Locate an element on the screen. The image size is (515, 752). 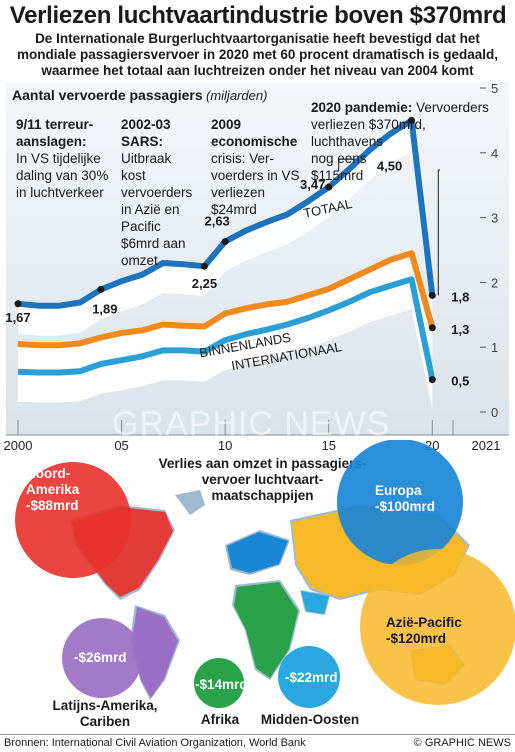
chart-title: Aantal vervoerde passagiers is located at coordinates (107, 95).